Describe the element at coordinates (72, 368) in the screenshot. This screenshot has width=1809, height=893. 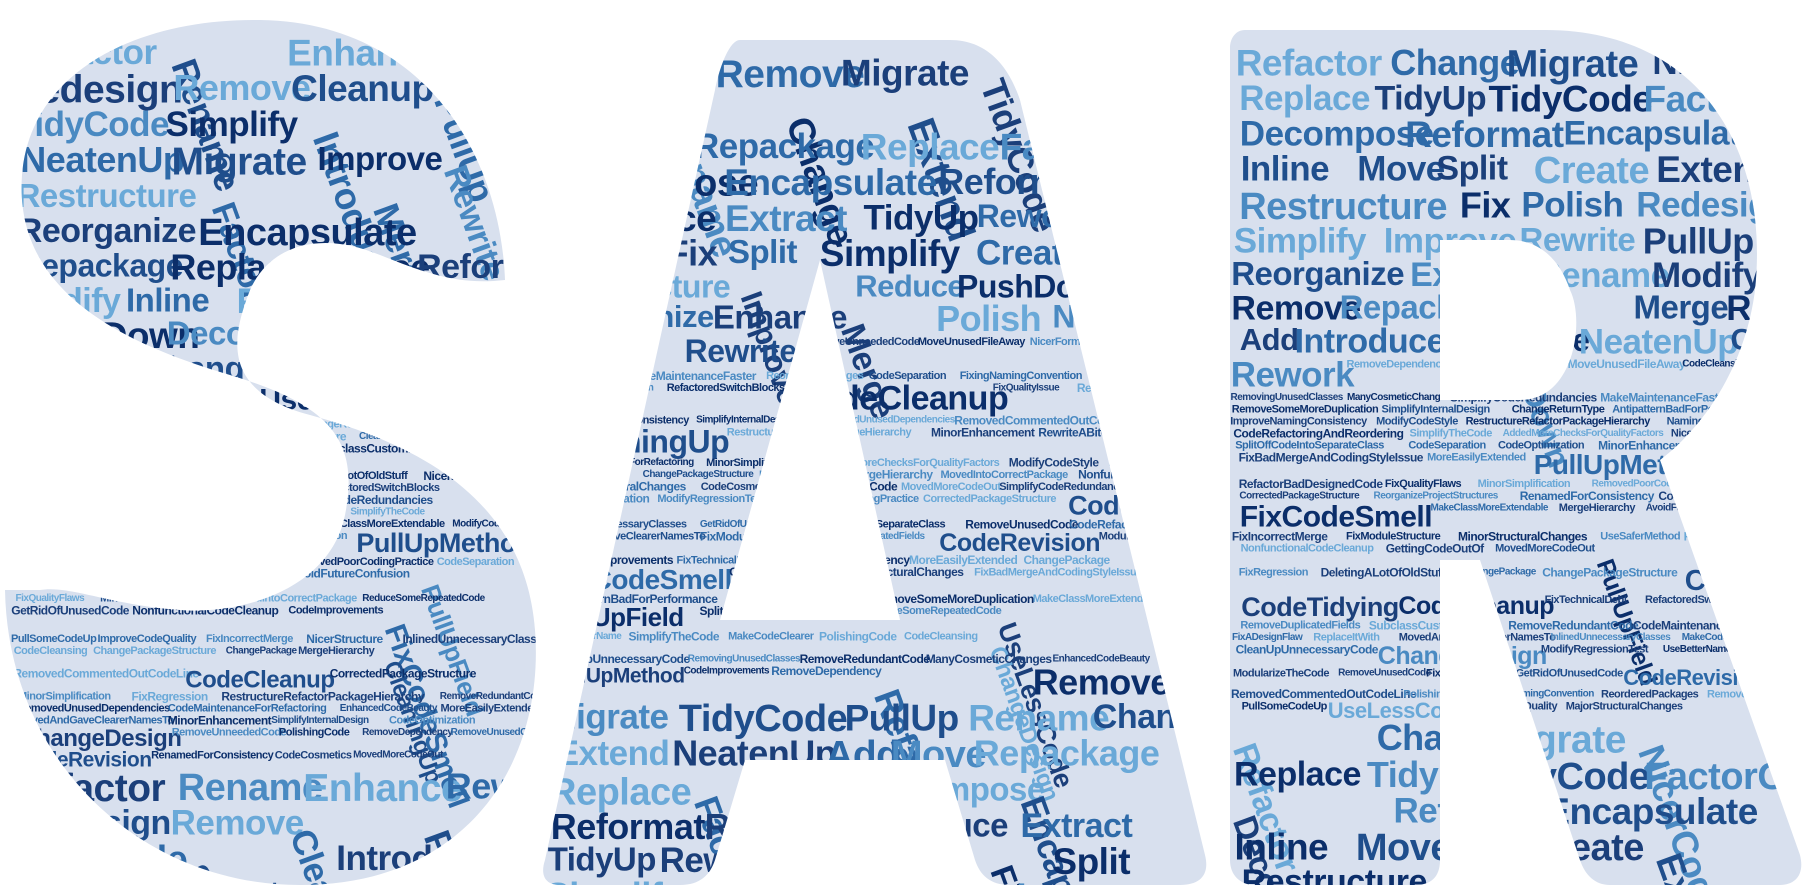
I see `cloud-word: Extract` at that location.